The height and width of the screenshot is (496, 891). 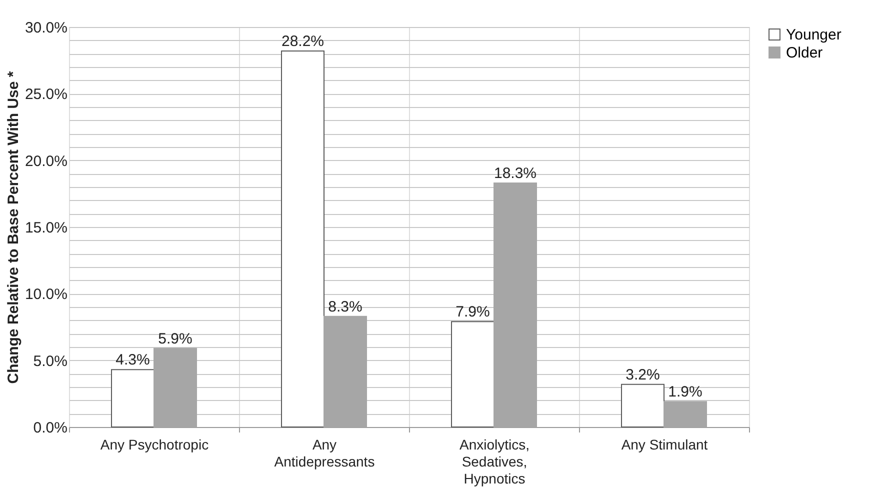 What do you see at coordinates (46, 95) in the screenshot?
I see `y-tick-label: 25.0%` at bounding box center [46, 95].